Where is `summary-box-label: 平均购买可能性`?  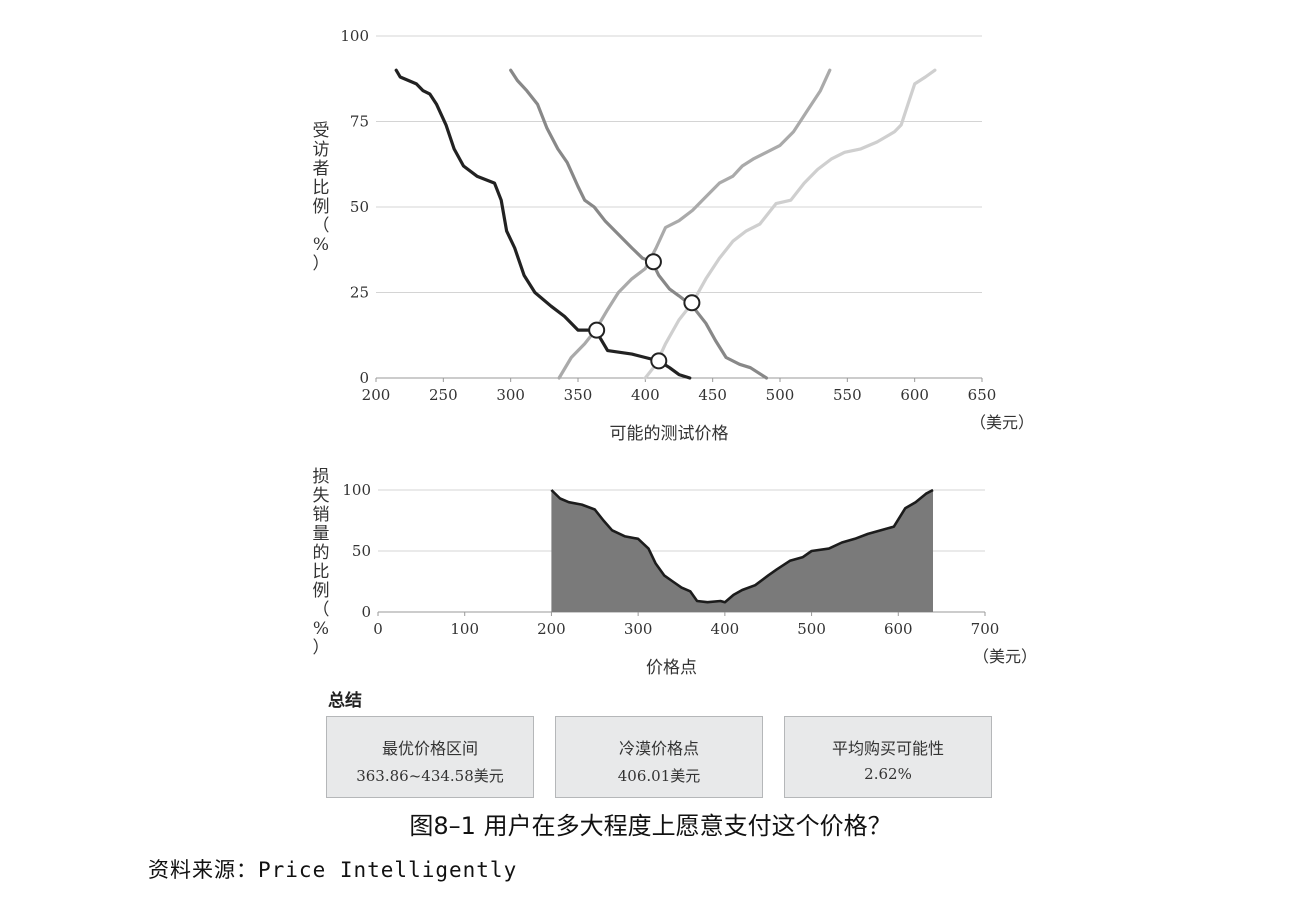
summary-box-label: 平均购买可能性 is located at coordinates (887, 748).